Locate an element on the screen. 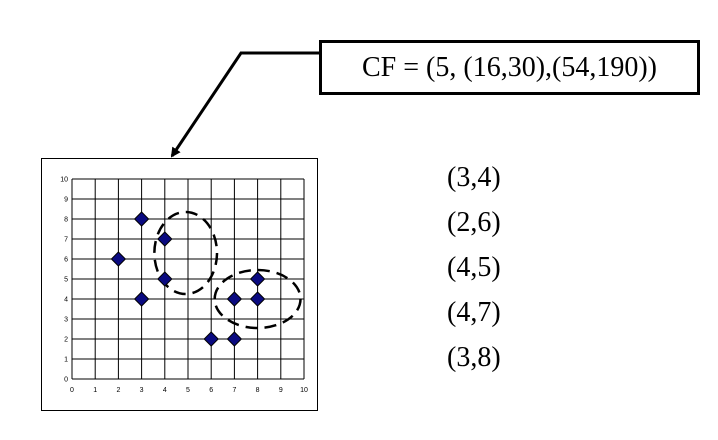  y-tick-label: 0 is located at coordinates (66, 380).